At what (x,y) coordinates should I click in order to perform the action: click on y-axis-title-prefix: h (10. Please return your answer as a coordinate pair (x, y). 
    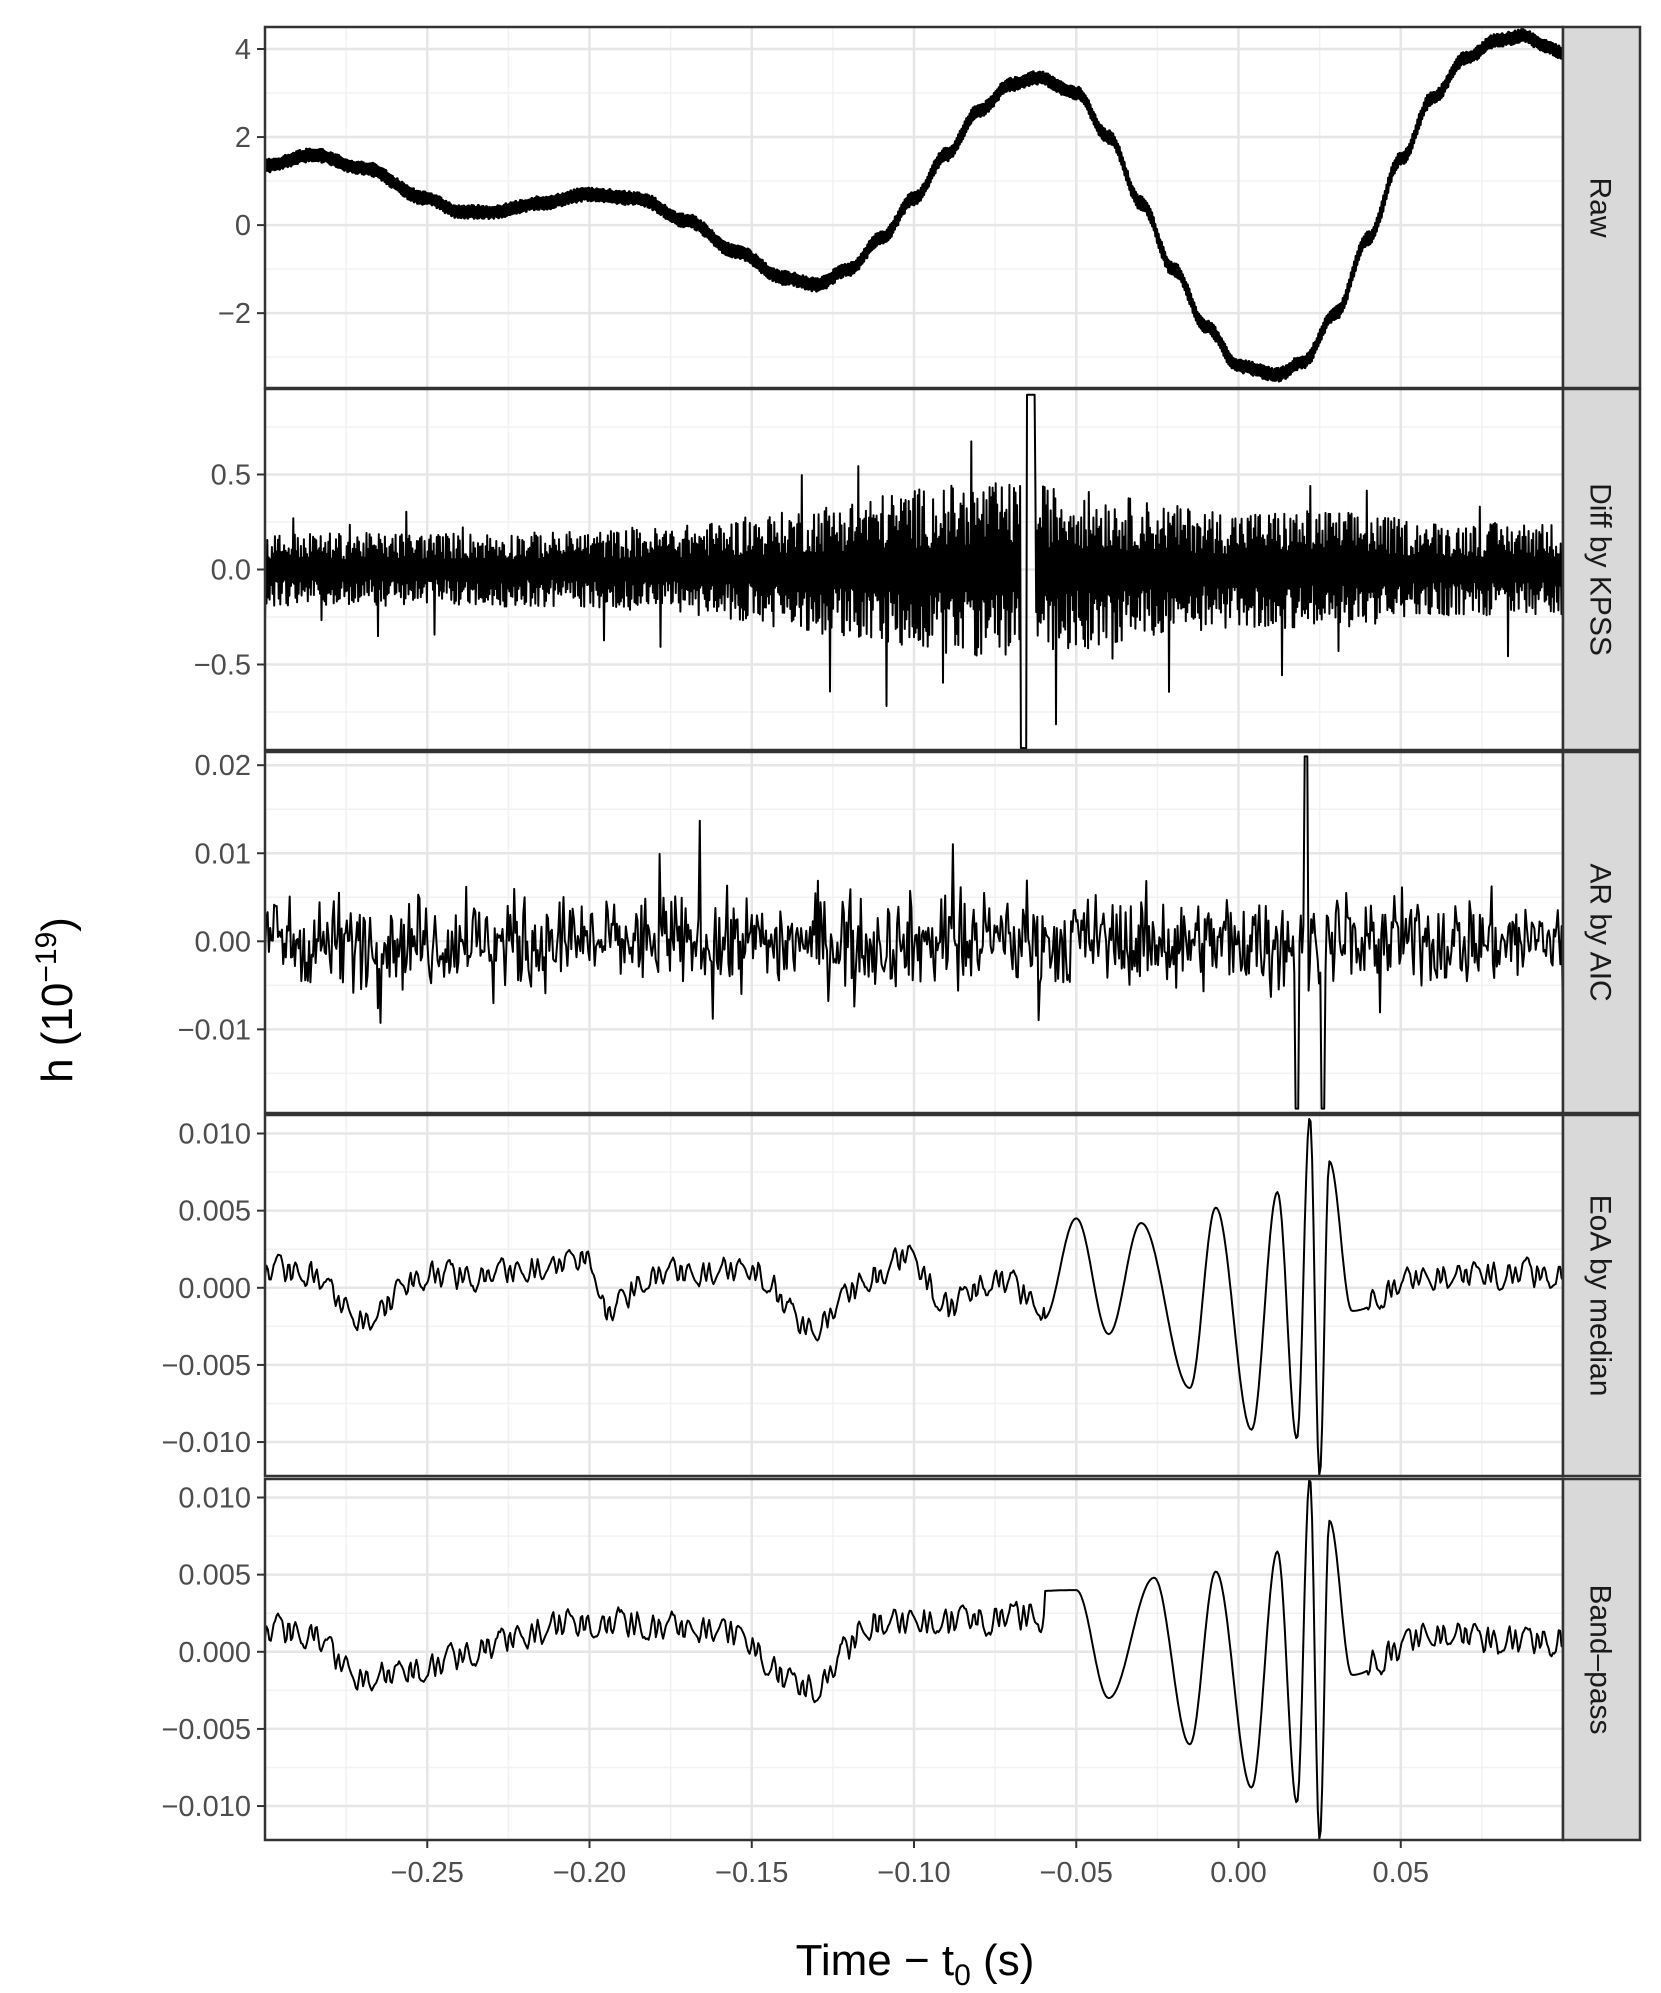
    Looking at the image, I should click on (57, 1033).